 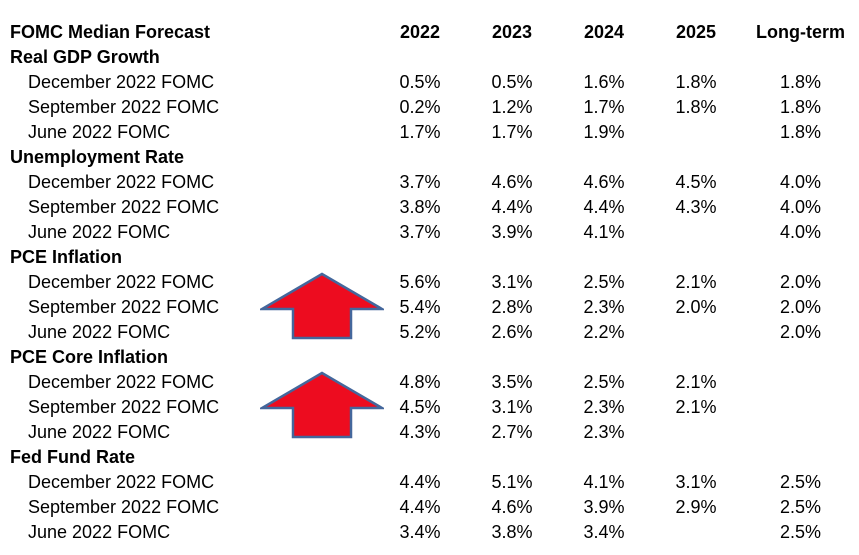 What do you see at coordinates (800, 32) in the screenshot?
I see `column-header-long-term: Long-term` at bounding box center [800, 32].